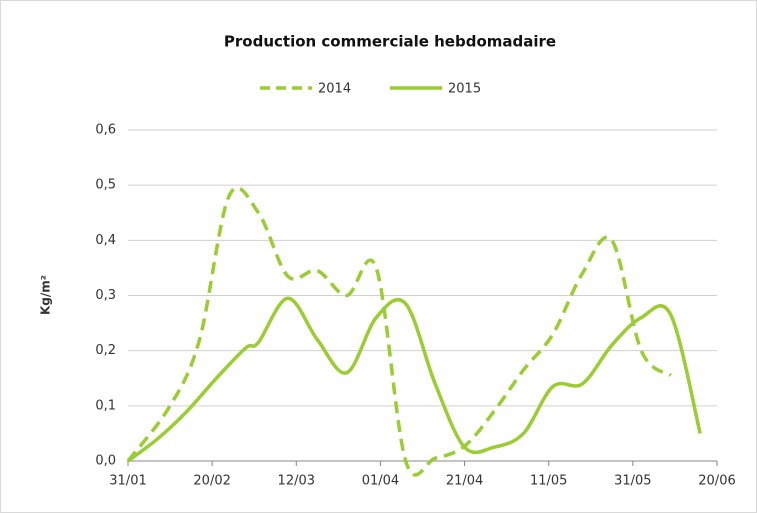 Image resolution: width=757 pixels, height=513 pixels. What do you see at coordinates (105, 240) in the screenshot?
I see `y-tick-label: 0,4` at bounding box center [105, 240].